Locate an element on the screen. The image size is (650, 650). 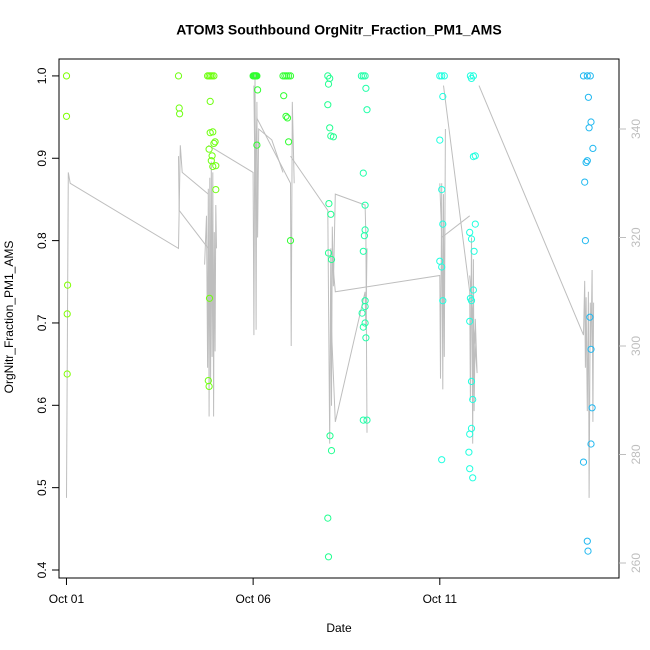
data-point-s4-p2 is located at coordinates (365, 76).